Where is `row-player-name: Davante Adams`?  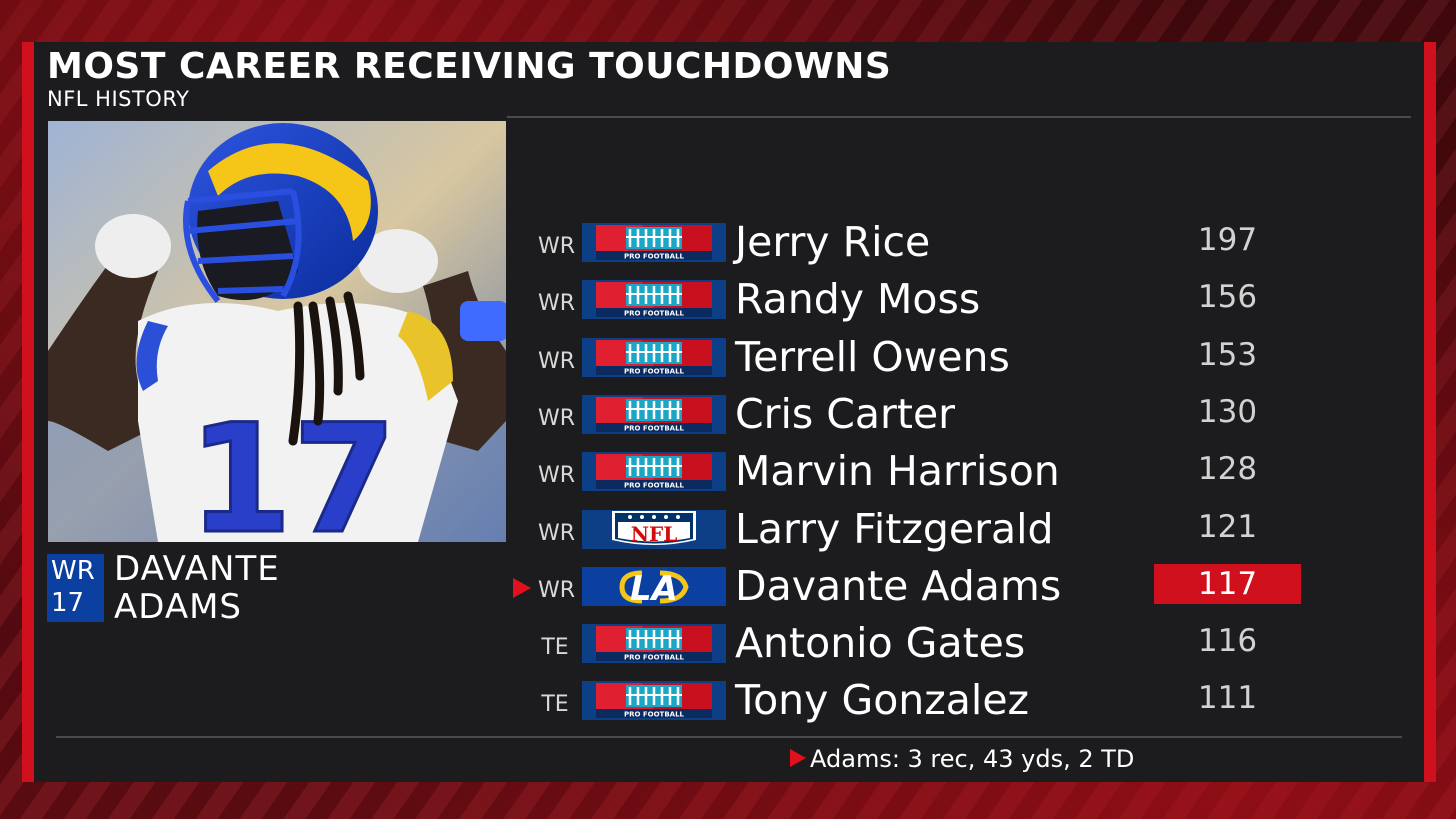 row-player-name: Davante Adams is located at coordinates (898, 585).